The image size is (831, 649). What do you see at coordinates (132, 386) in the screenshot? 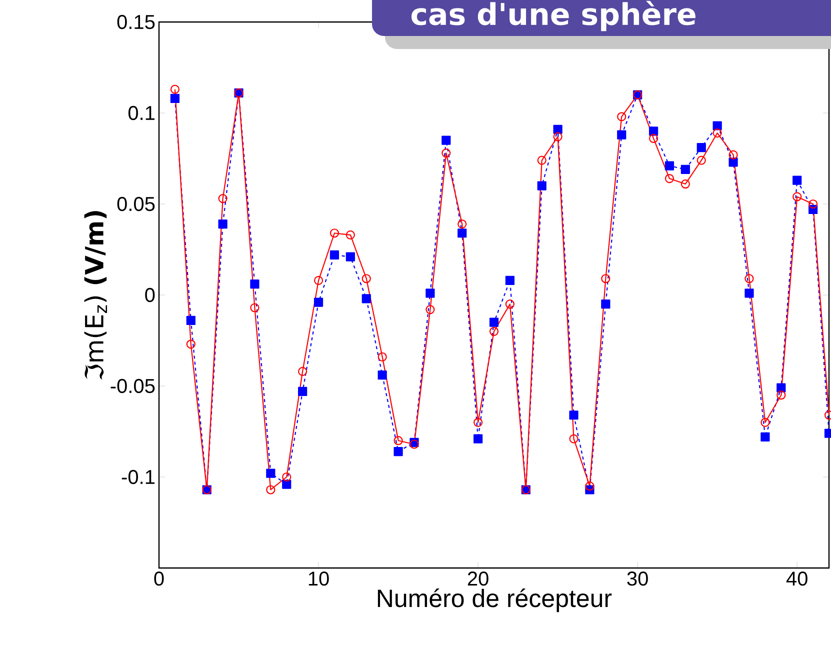
I see `y-tick-label: -0.05` at bounding box center [132, 386].